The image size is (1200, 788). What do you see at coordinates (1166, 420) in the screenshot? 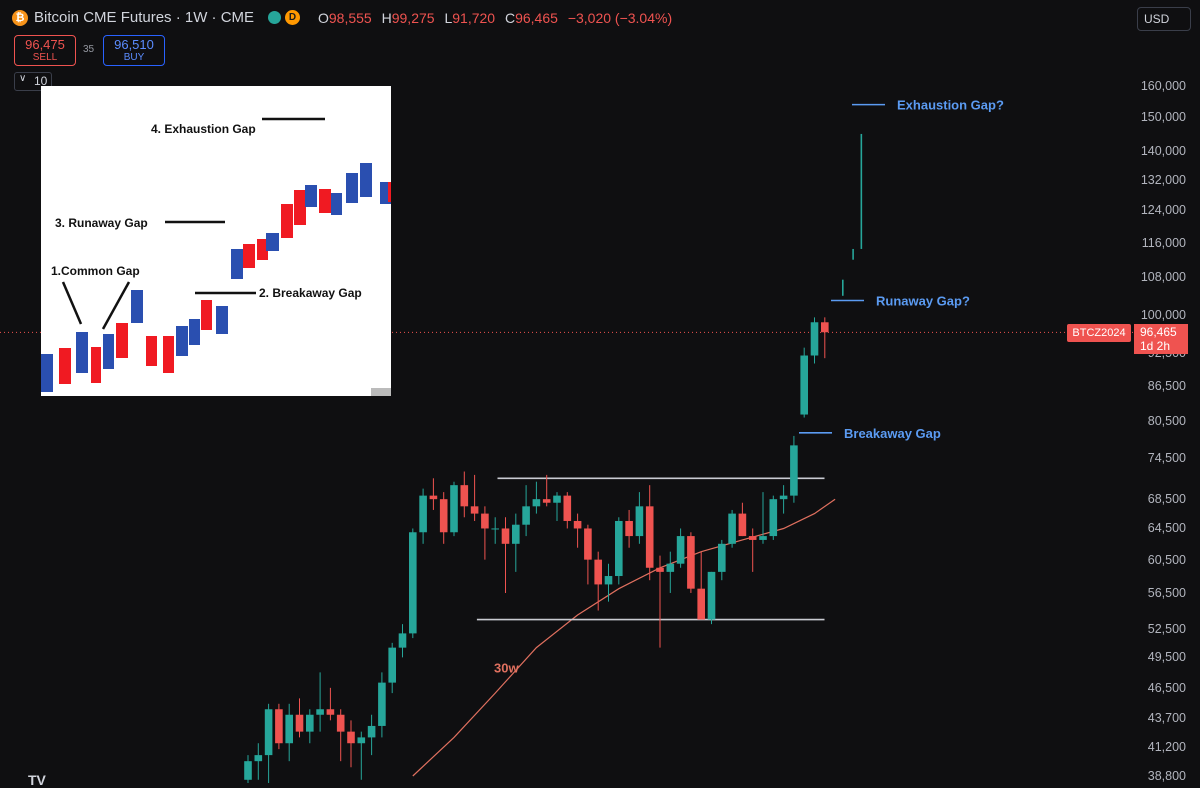
I see `price-tick-label: 80,500` at bounding box center [1166, 420].